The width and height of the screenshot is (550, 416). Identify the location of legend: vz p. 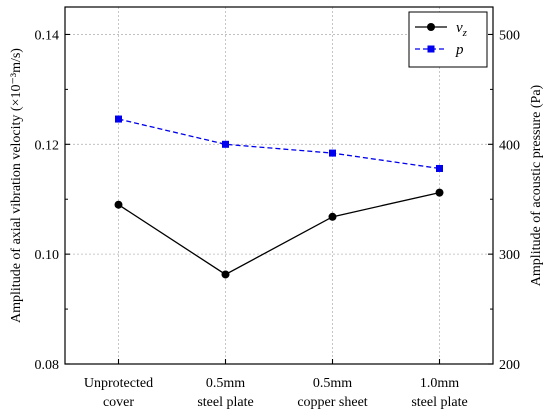
(448, 39).